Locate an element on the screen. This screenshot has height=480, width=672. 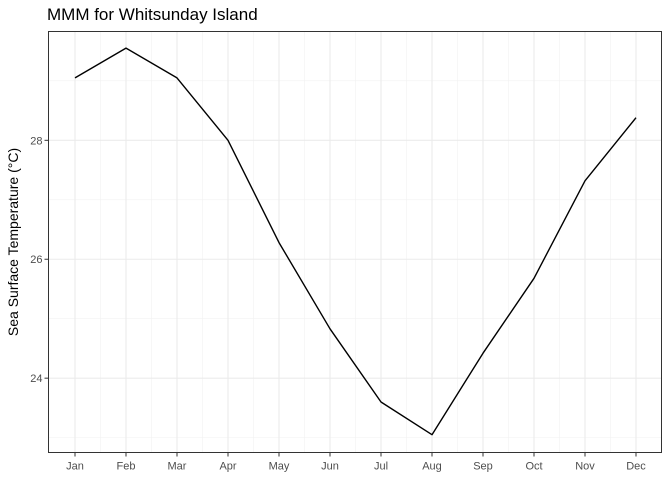
x-tick-label: Feb is located at coordinates (126, 467).